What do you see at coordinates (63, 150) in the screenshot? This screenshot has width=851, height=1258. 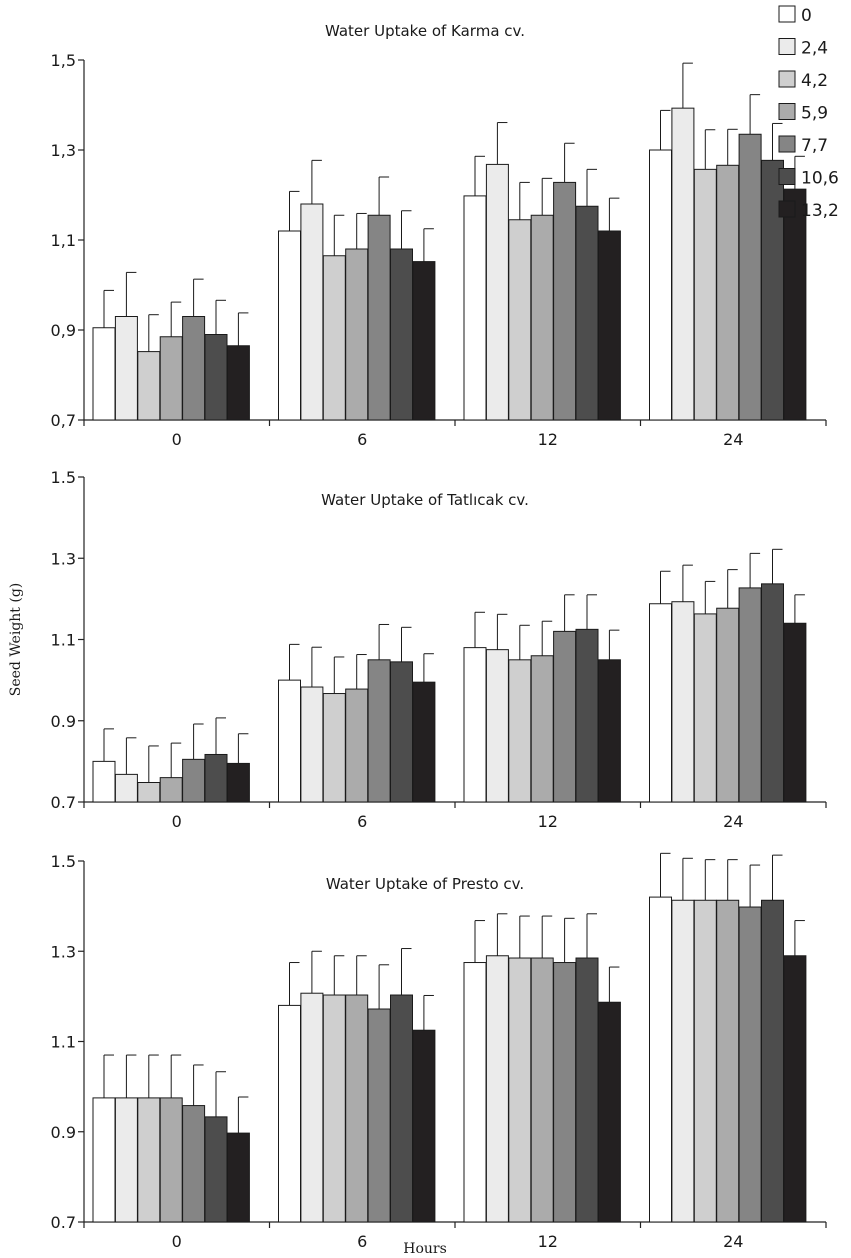 I see `y-tick-label: 1,3` at bounding box center [63, 150].